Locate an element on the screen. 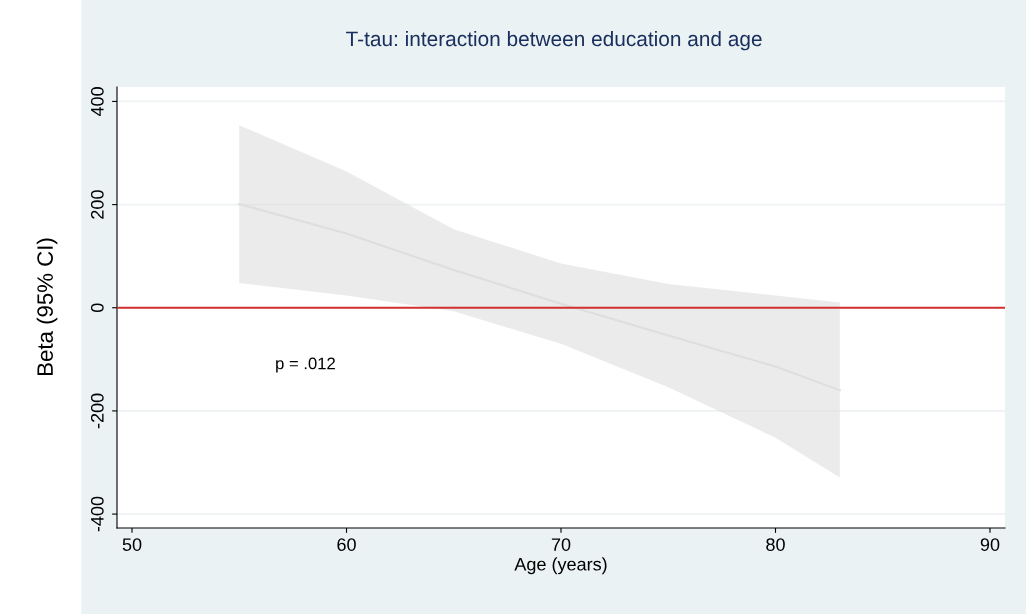 This screenshot has height=614, width=1026. y-tick-label: 200 is located at coordinates (97, 204).